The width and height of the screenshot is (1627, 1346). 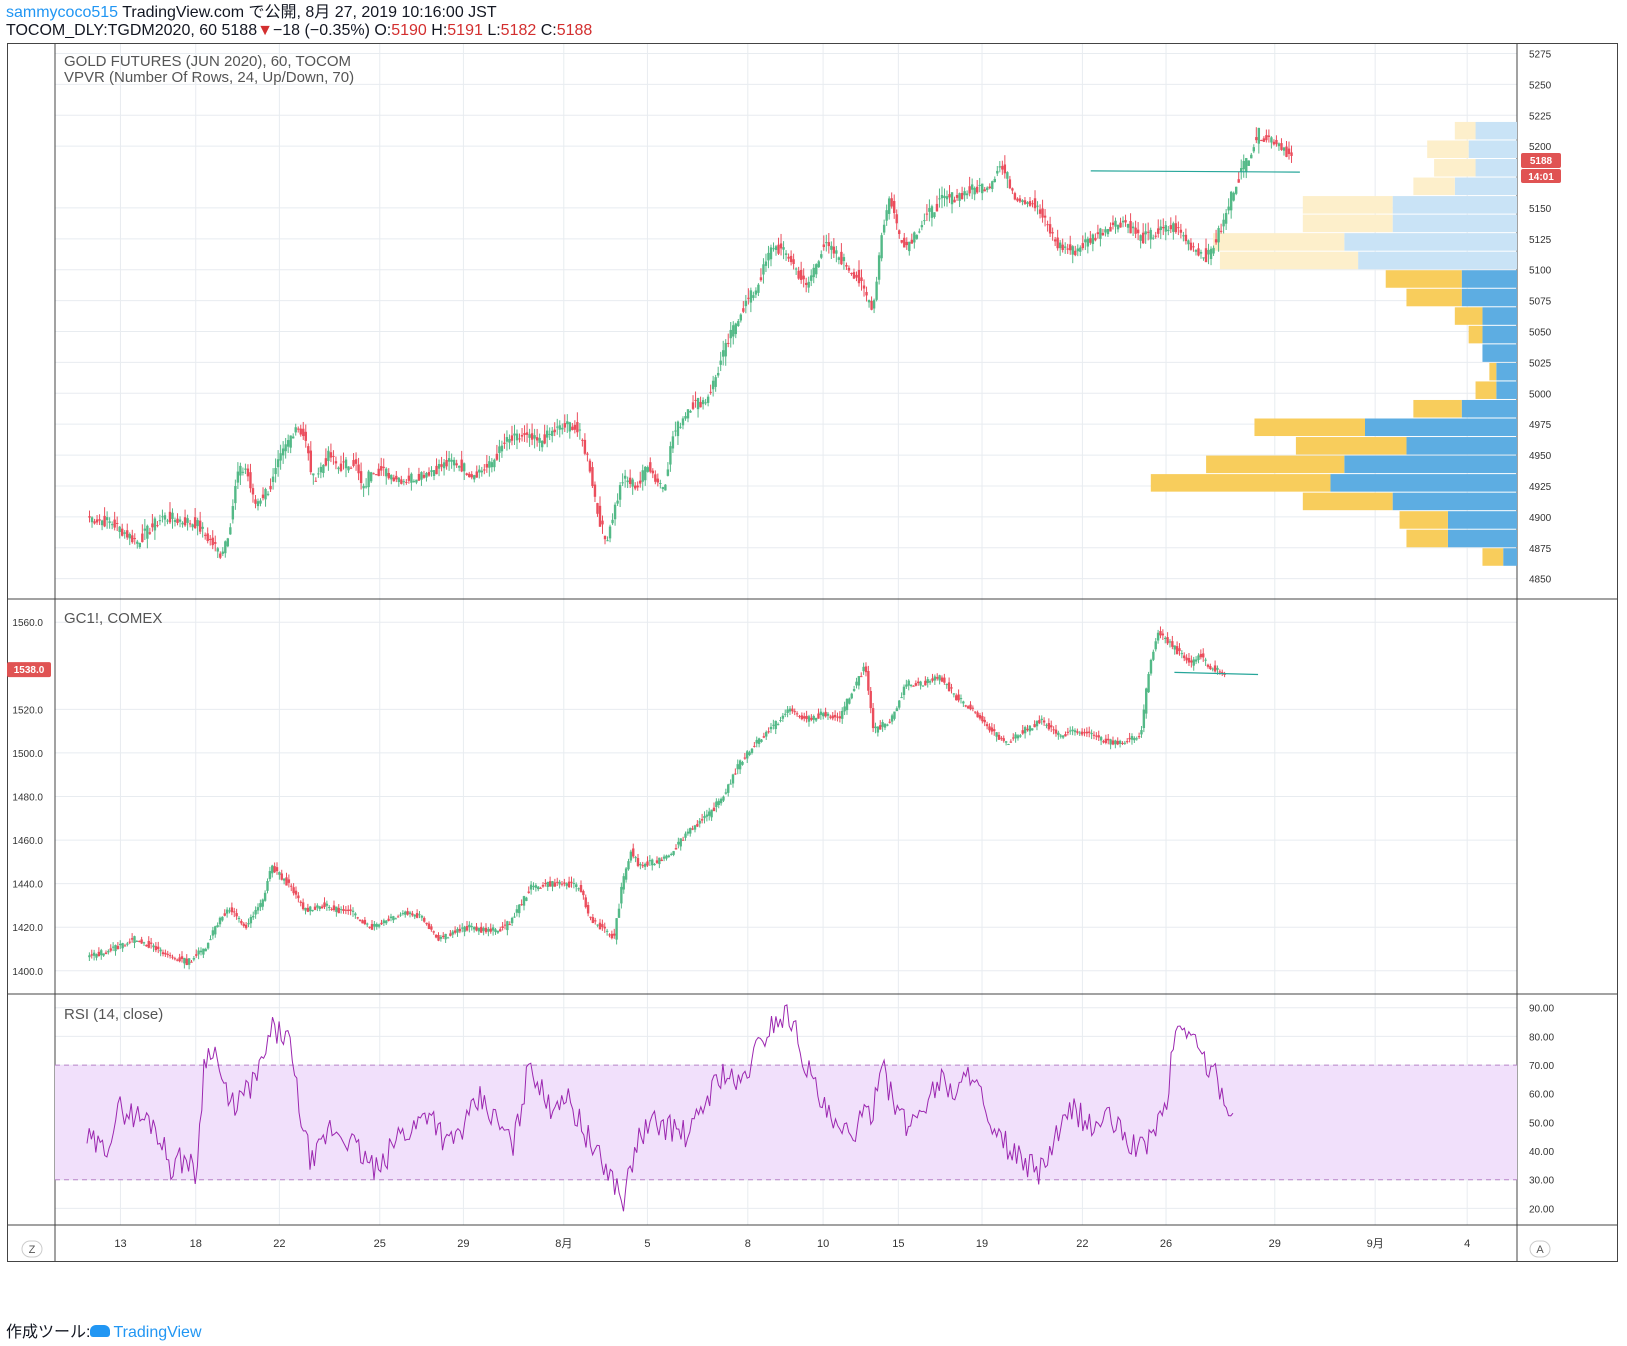 I want to click on author-link: sammycoco515, so click(x=62, y=12).